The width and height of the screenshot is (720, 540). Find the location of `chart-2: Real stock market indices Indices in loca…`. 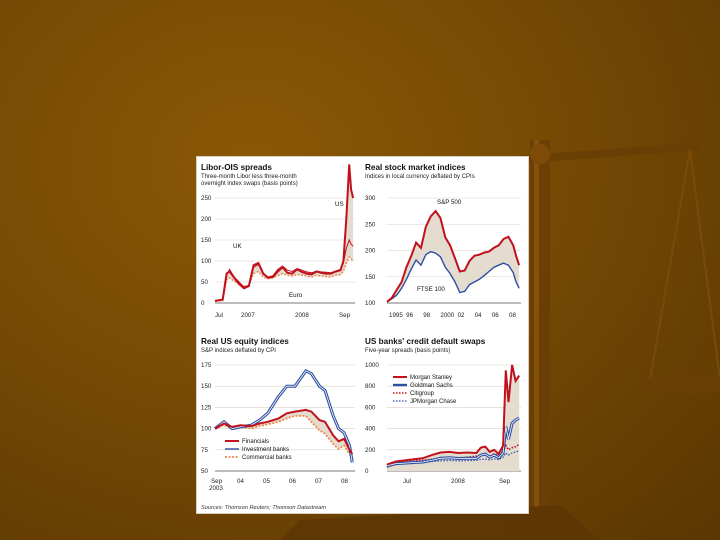

chart-2: Real stock market indices Indices in loca… is located at coordinates (443, 241).